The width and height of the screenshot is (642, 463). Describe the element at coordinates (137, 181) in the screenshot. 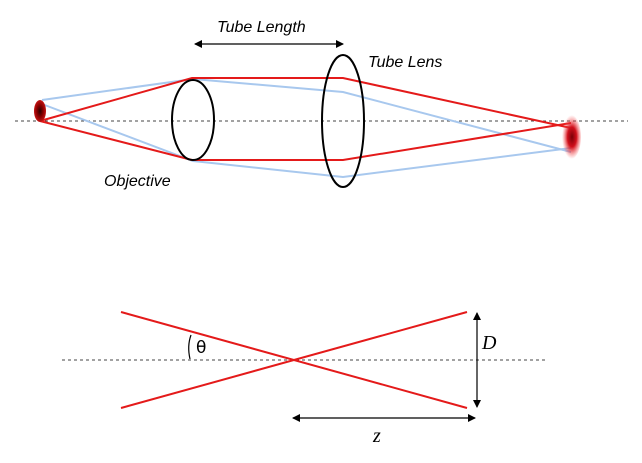

I see `objective-label: Objective` at that location.